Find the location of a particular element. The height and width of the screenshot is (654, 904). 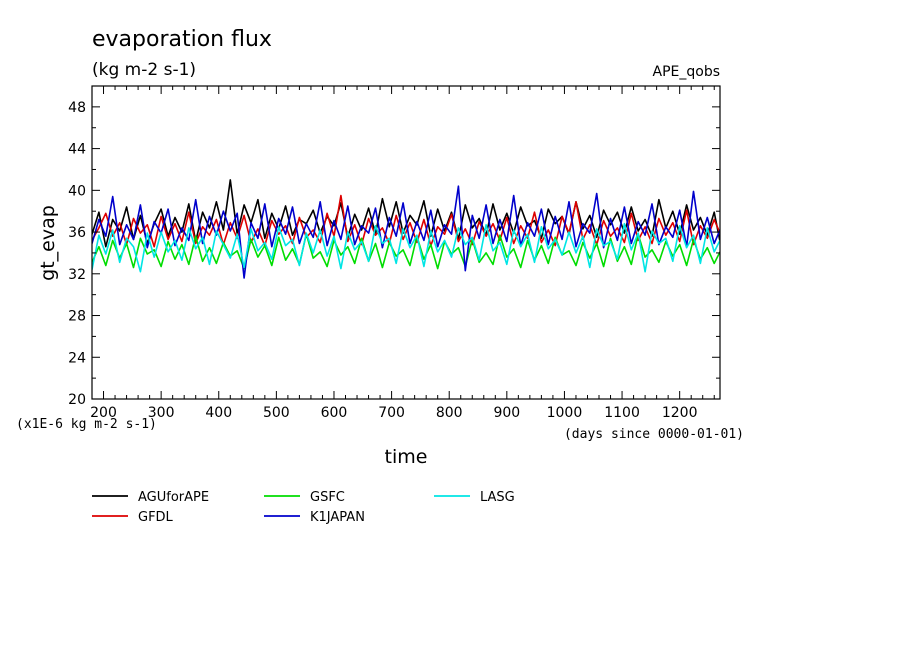

legend: AGUforAPE GFDL GSFC K1JAPAN LASG is located at coordinates (303, 507).